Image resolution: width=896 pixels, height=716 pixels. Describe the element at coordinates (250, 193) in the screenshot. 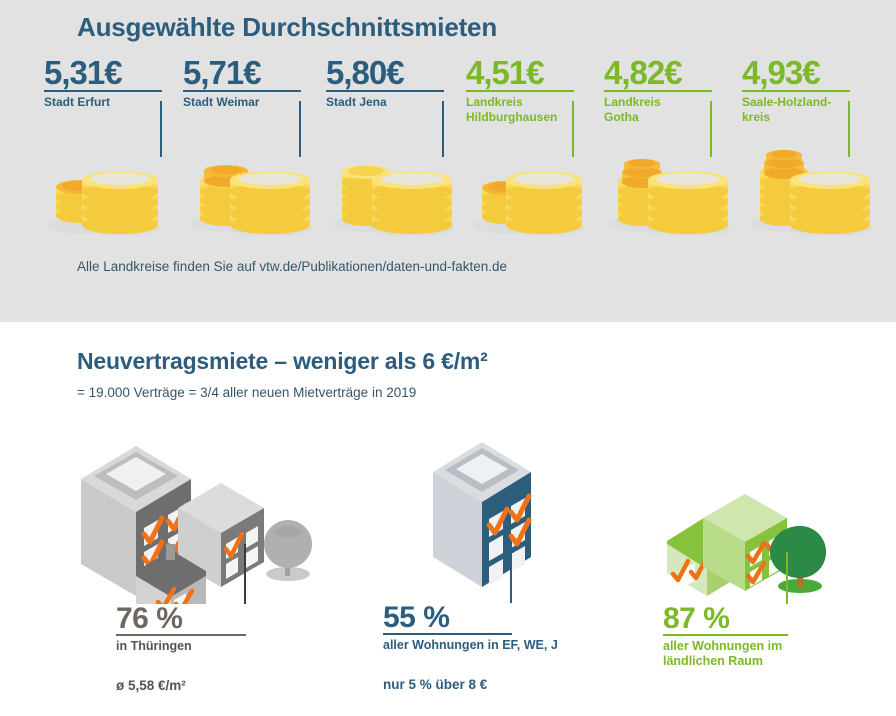

I see `coin-stack-medium-weimar` at that location.